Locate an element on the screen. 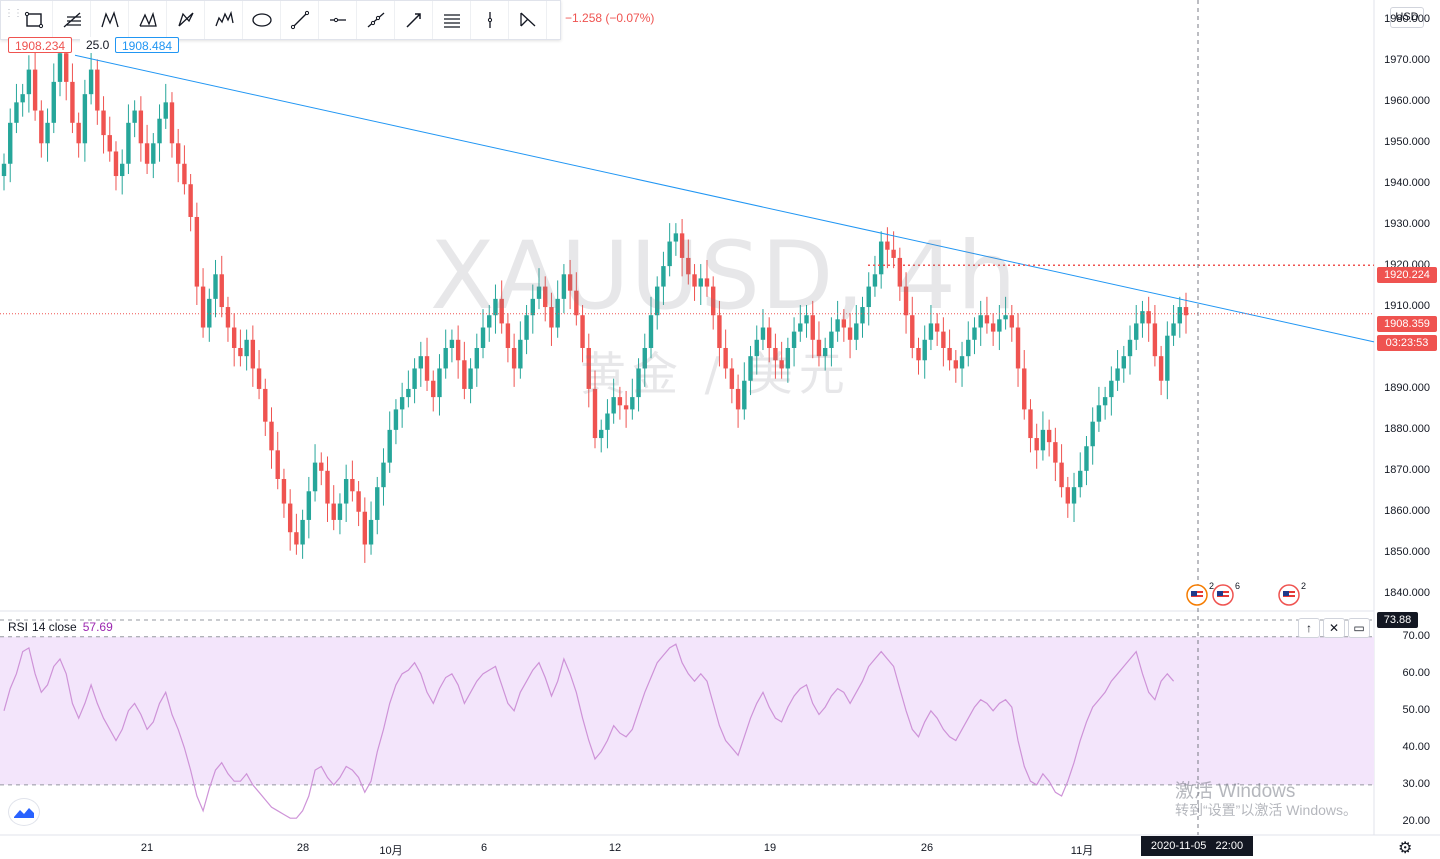 Image resolution: width=1440 pixels, height=859 pixels. elliott-wave-icon is located at coordinates (224, 20).